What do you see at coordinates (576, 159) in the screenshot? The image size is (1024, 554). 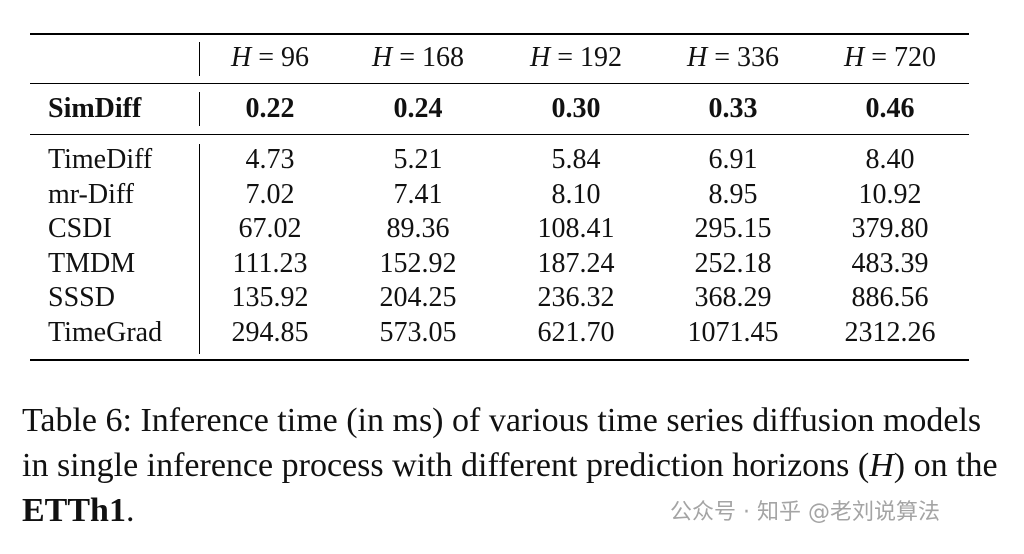 I see `cell-value: 5.84` at bounding box center [576, 159].